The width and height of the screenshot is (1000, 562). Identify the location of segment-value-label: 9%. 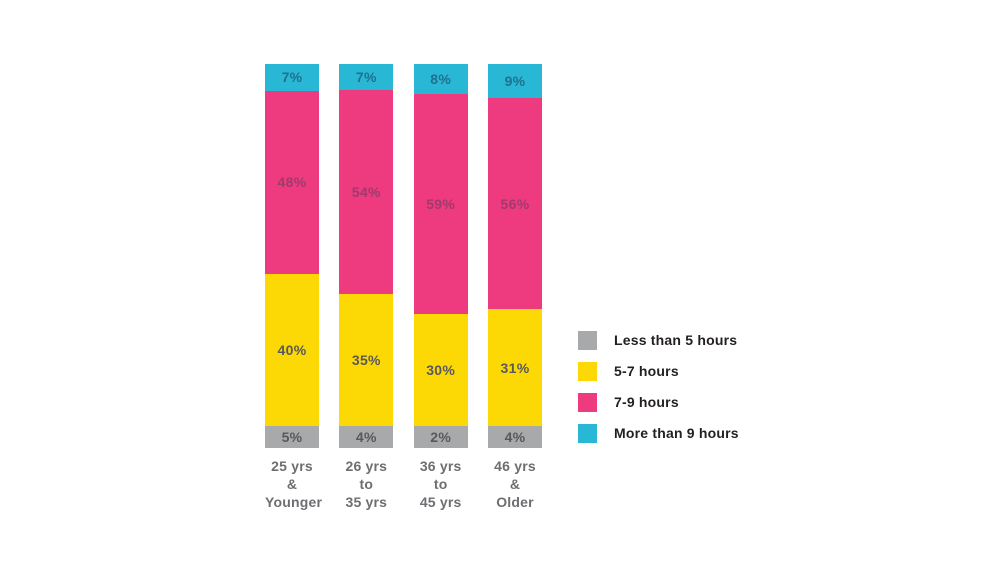
(515, 80).